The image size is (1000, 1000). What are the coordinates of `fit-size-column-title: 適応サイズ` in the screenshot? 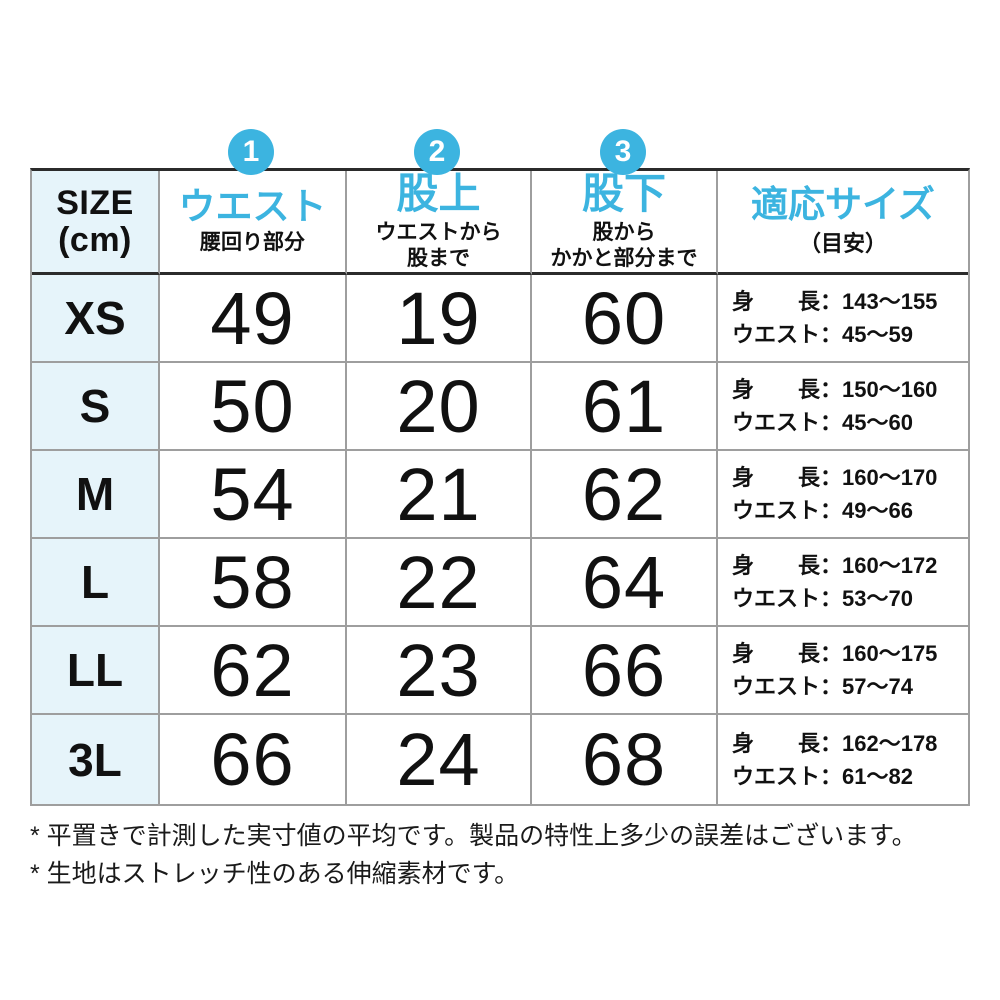 It's located at (843, 204).